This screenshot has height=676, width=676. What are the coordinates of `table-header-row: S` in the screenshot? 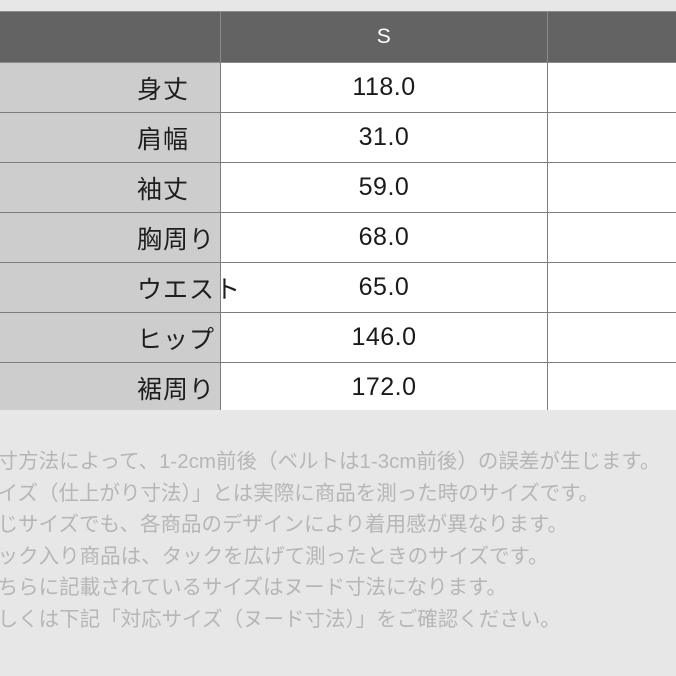 It's located at (338, 37).